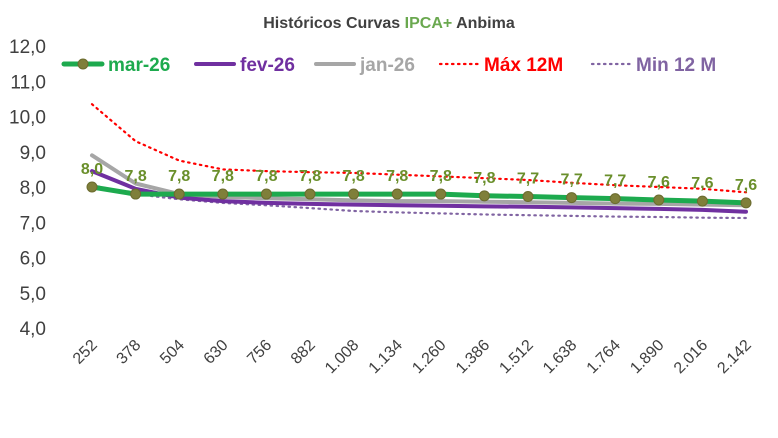  Describe the element at coordinates (429, 23) in the screenshot. I see `chart-title-part-2: IPCA+` at that location.